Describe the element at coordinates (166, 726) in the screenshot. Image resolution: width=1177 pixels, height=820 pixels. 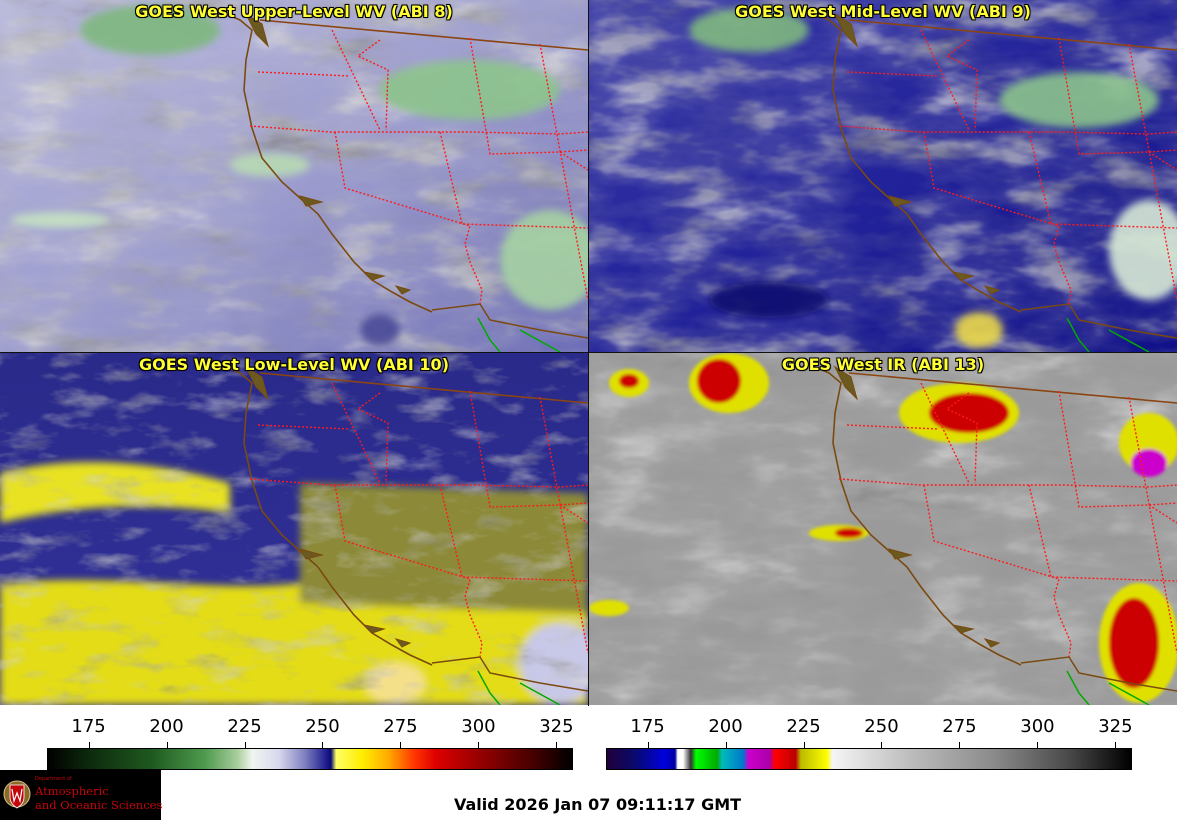
I see `wv-tick-label: 200` at that location.